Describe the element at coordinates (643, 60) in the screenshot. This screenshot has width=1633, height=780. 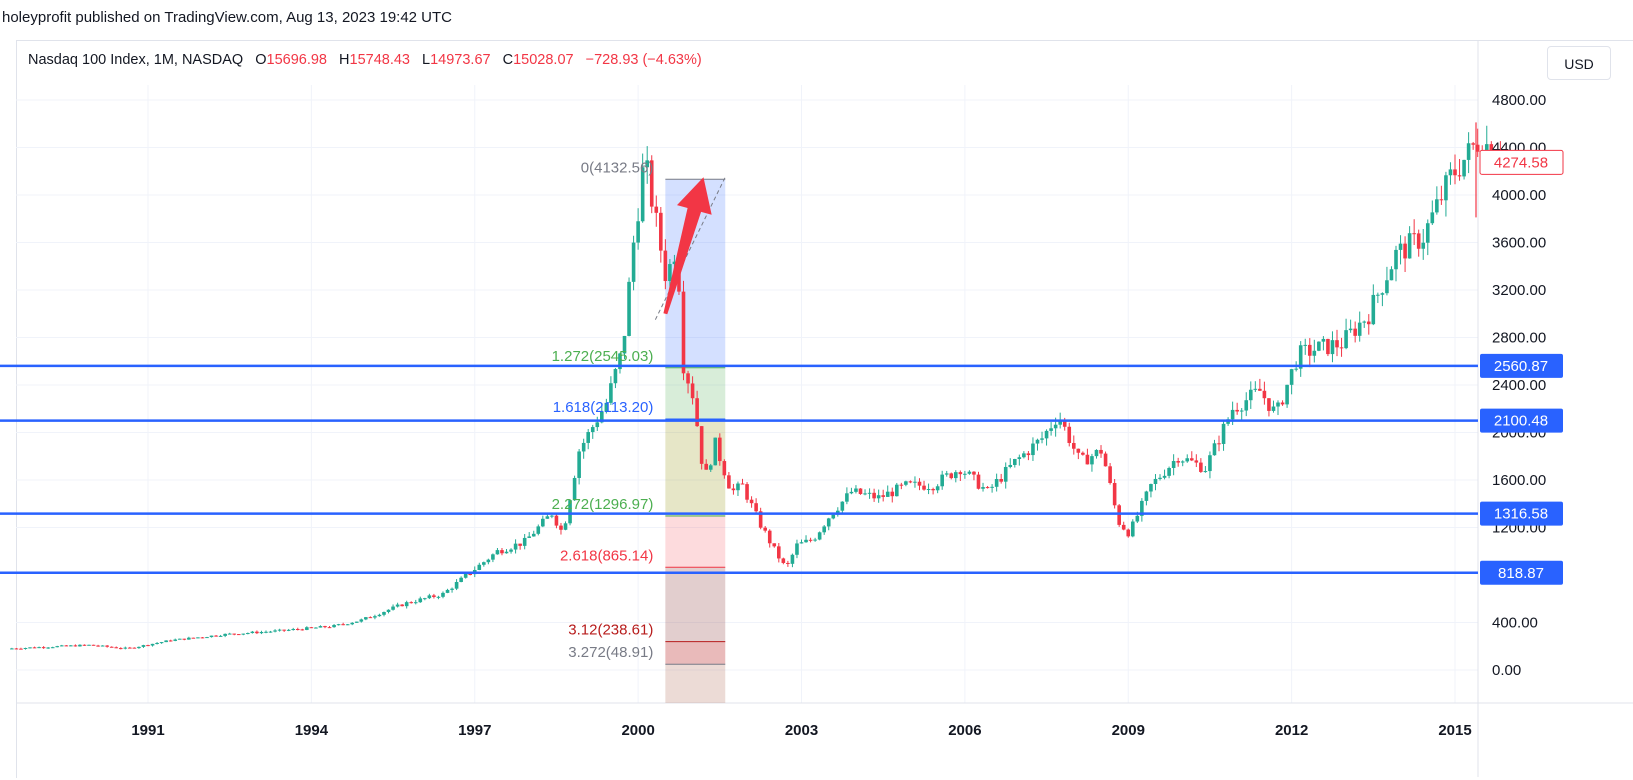
I see `change-value: −728.93 (−4.63%)` at that location.